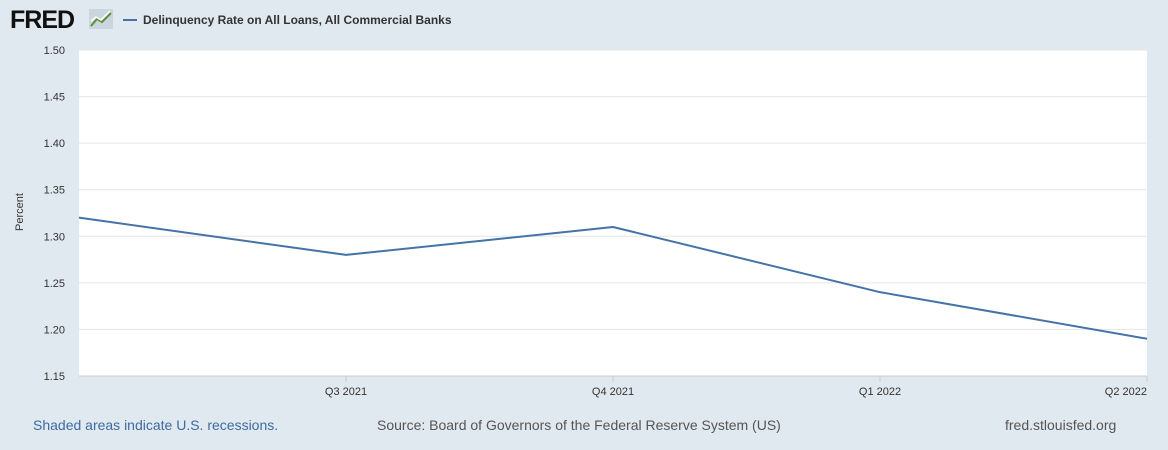  What do you see at coordinates (1061, 425) in the screenshot?
I see `site-link: fred.stlouisfed.org` at bounding box center [1061, 425].